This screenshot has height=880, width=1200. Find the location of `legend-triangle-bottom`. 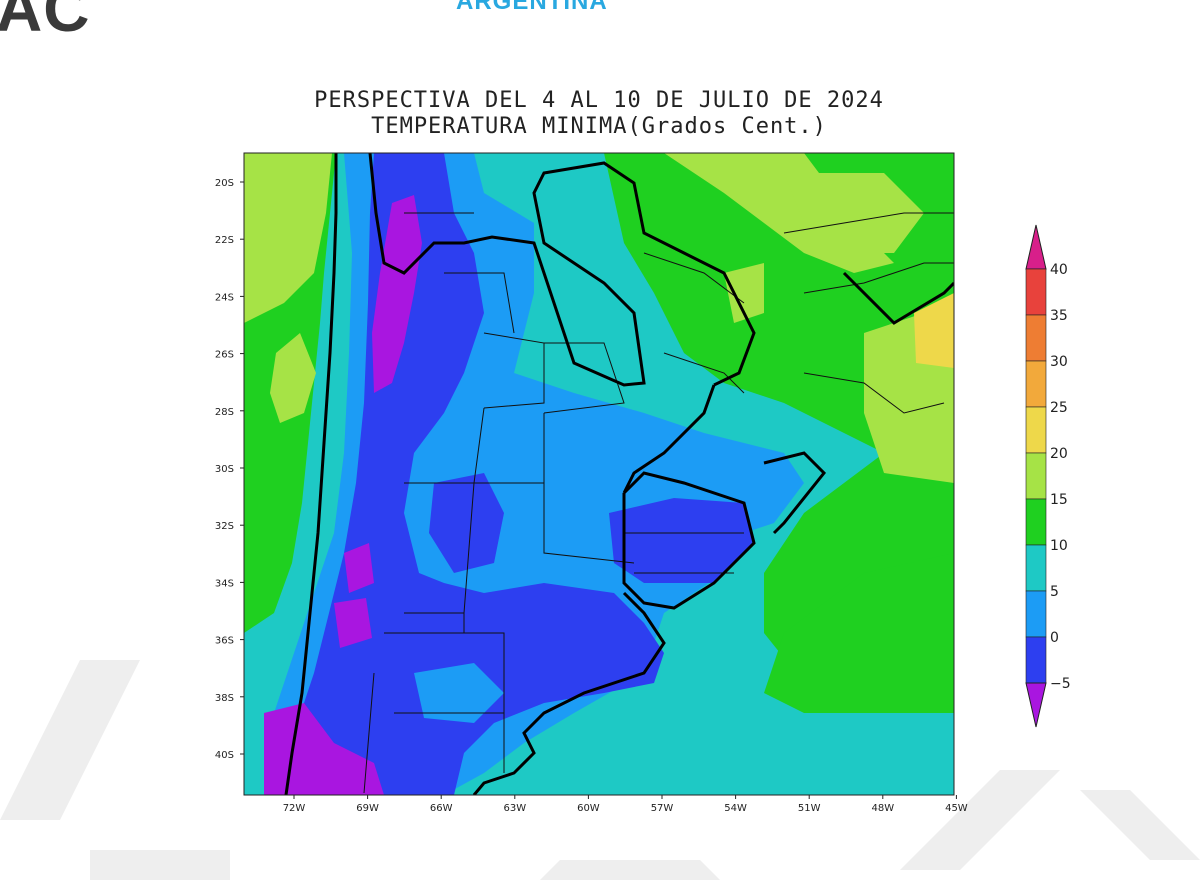

legend-triangle-bottom is located at coordinates (1036, 705).